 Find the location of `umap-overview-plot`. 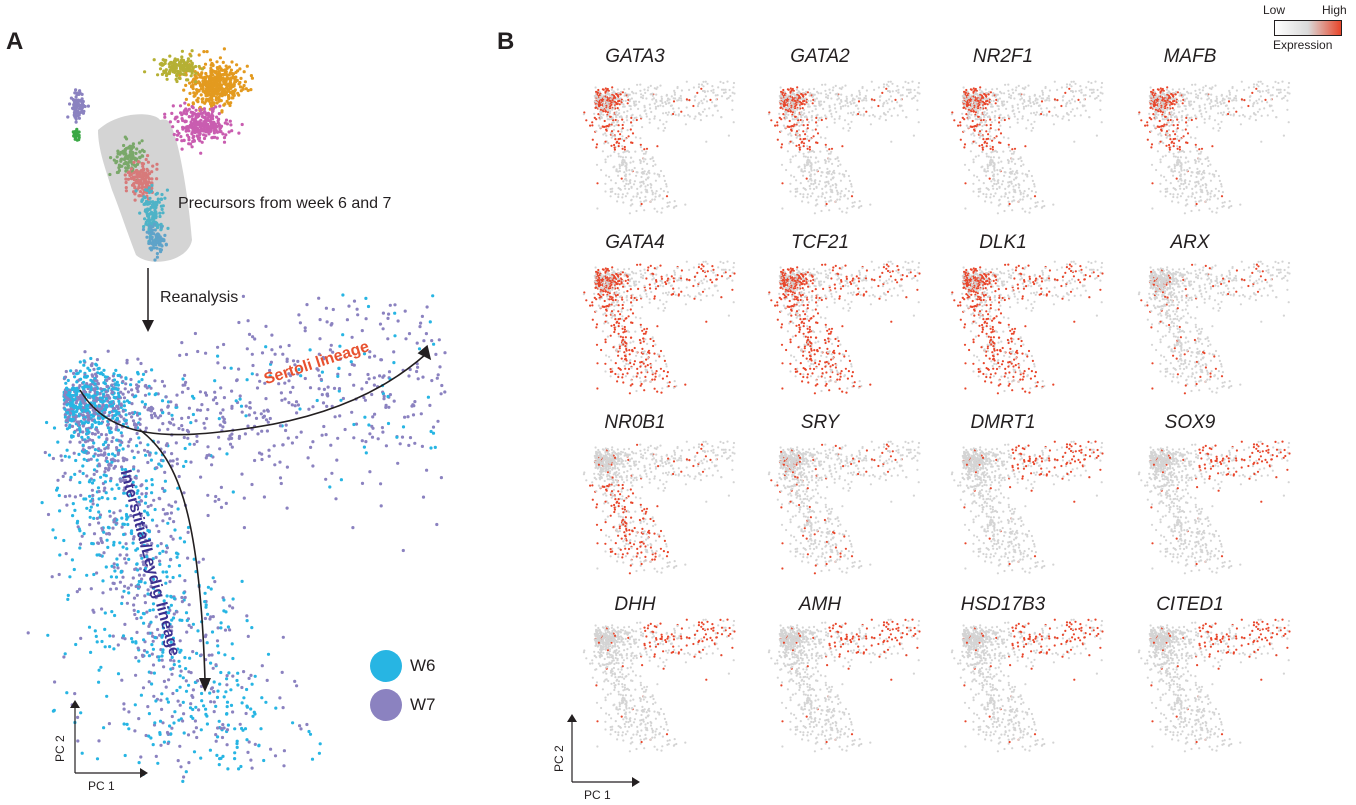

umap-overview-plot is located at coordinates (160, 154).